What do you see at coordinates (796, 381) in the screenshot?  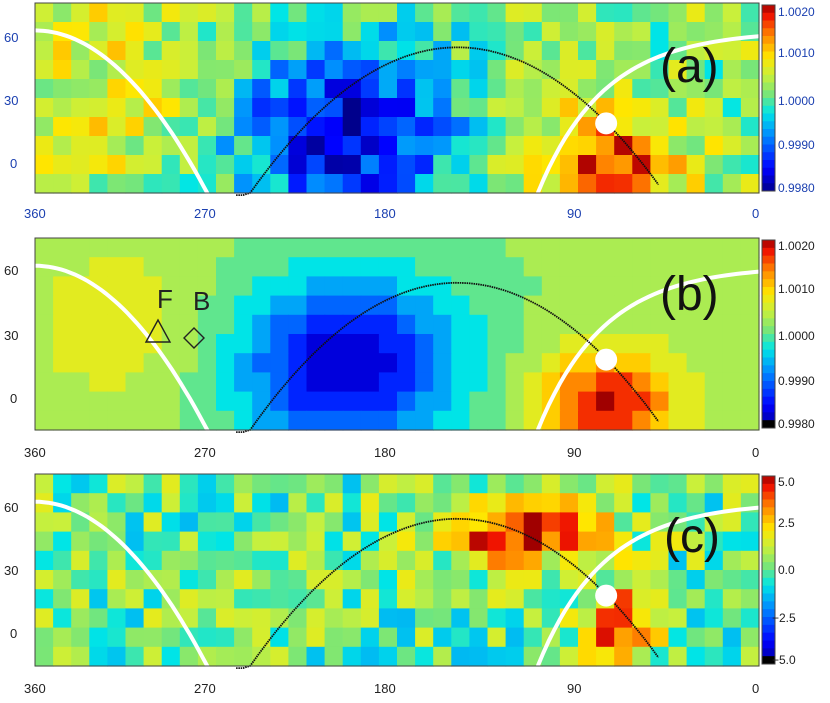 I see `panel-b-cbar-tick-4: 0.9990` at bounding box center [796, 381].